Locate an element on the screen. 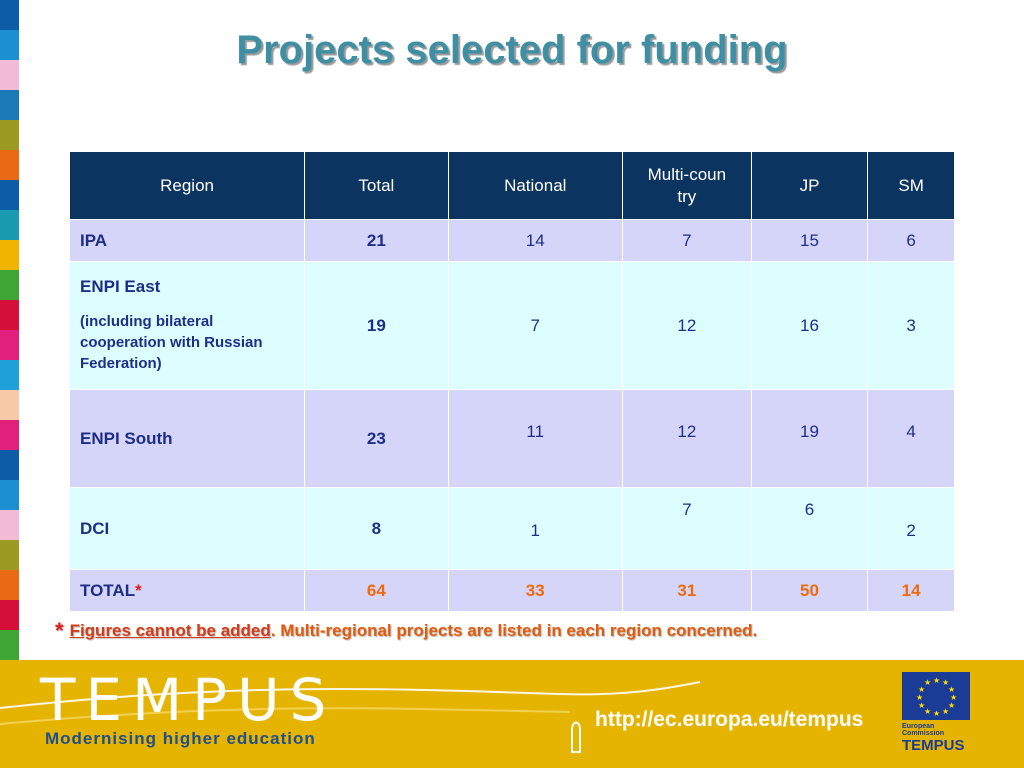 The image size is (1024, 768). table-row: IPA 21 14 7 15 6 is located at coordinates (511, 240).